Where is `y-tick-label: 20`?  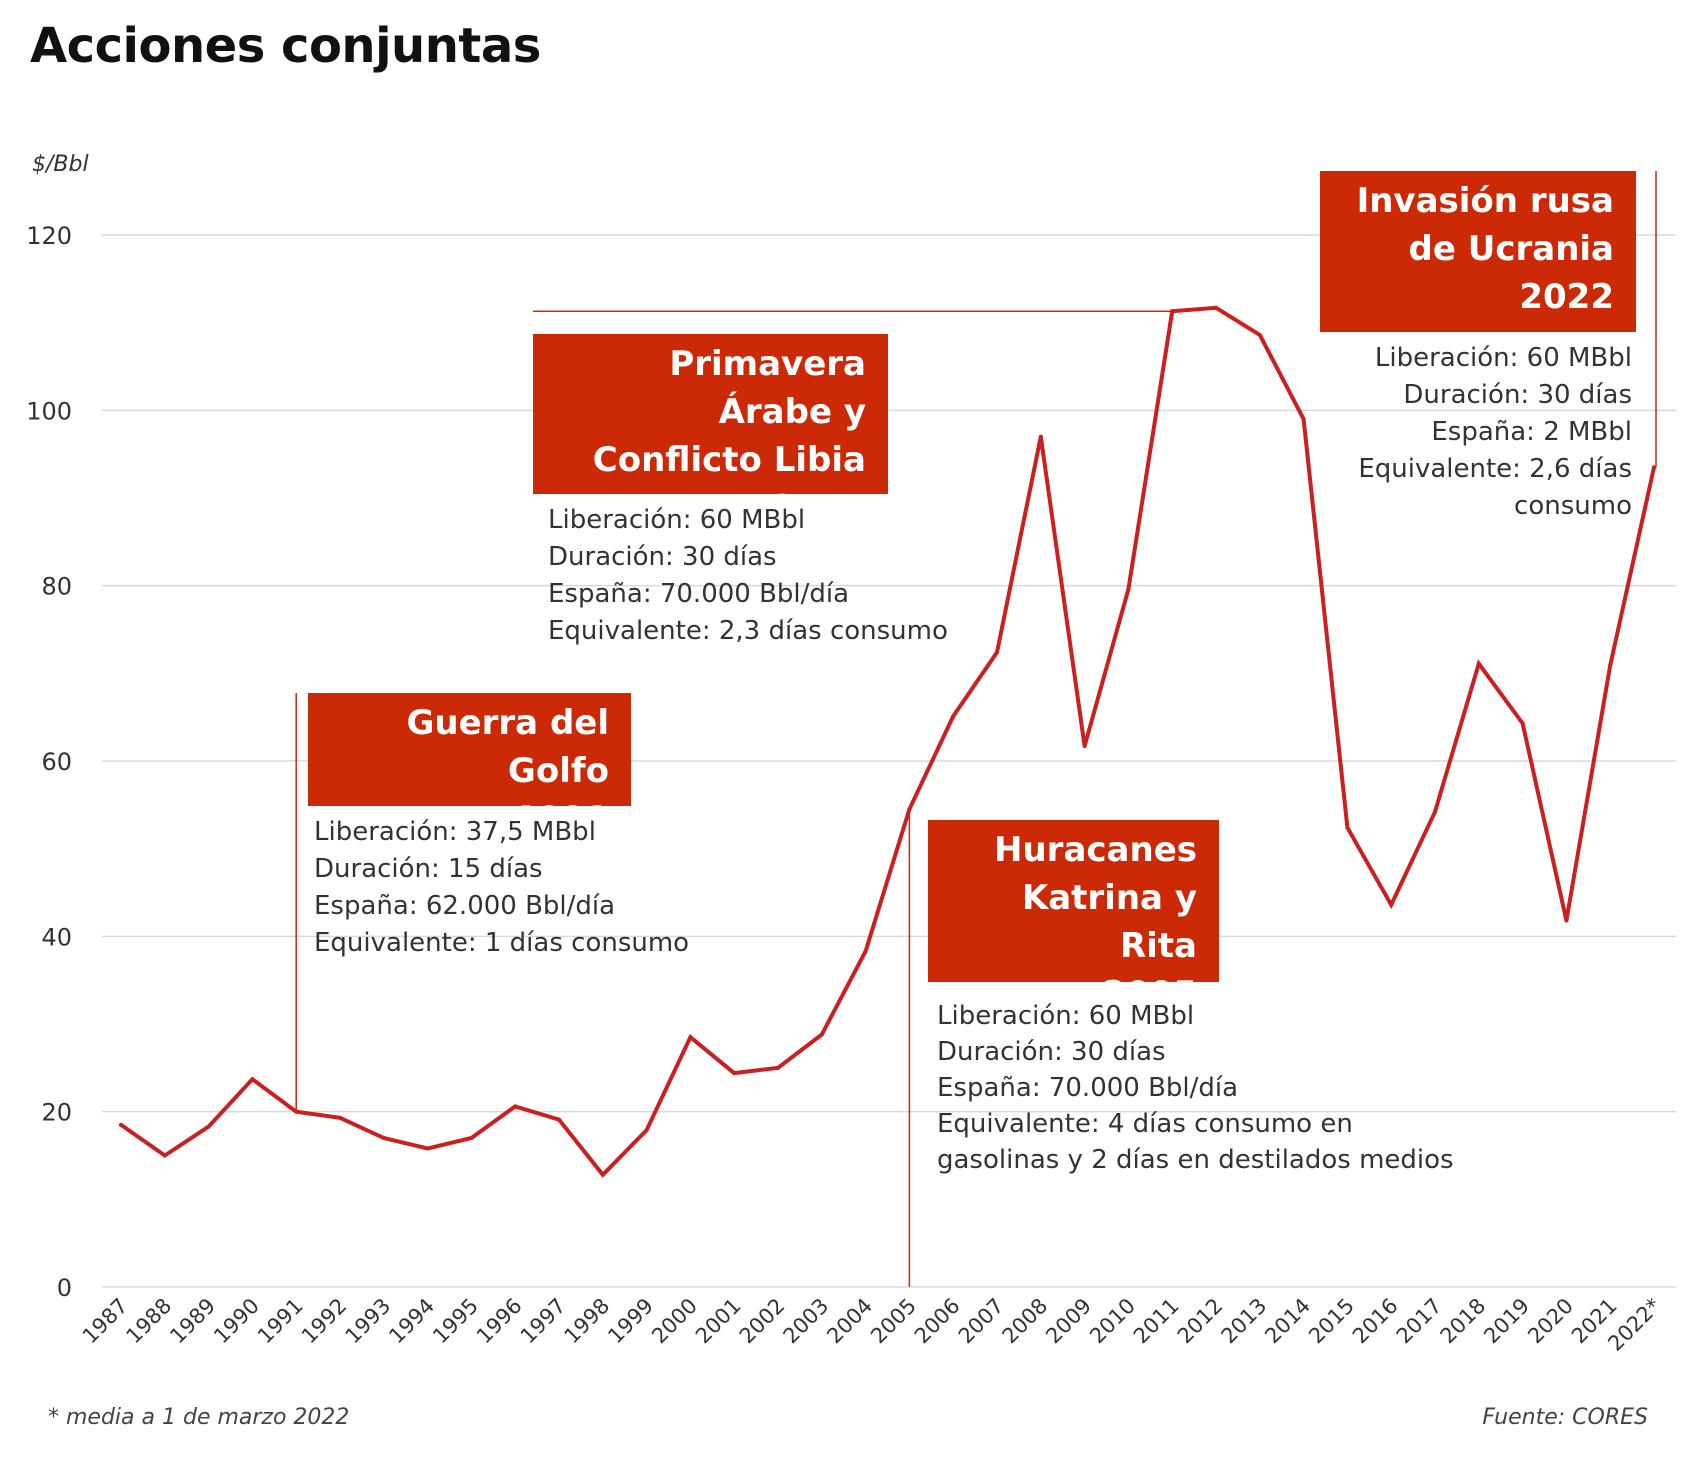 y-tick-label: 20 is located at coordinates (56, 1113).